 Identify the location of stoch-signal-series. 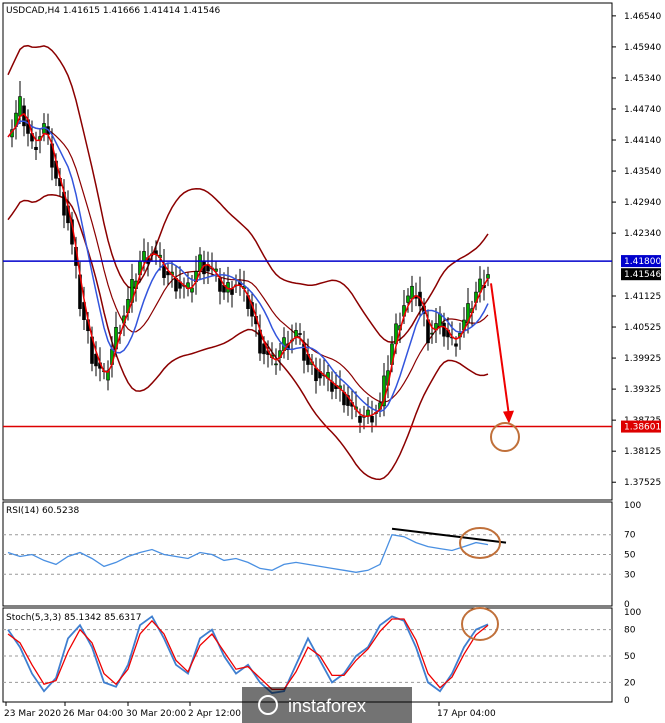
(248, 654).